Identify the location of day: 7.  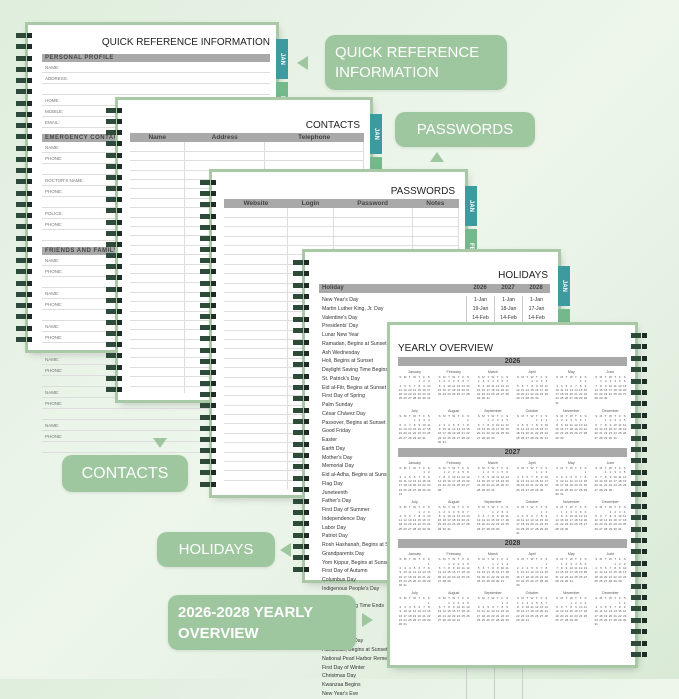
(463, 424).